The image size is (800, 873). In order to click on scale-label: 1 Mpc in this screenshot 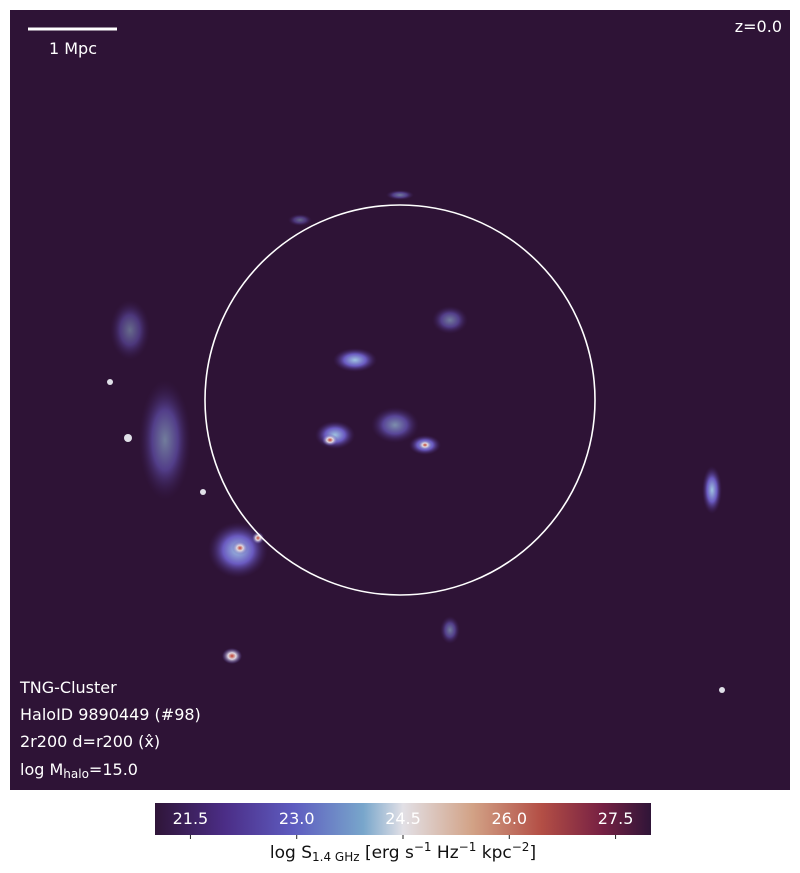, I will do `click(73, 48)`.